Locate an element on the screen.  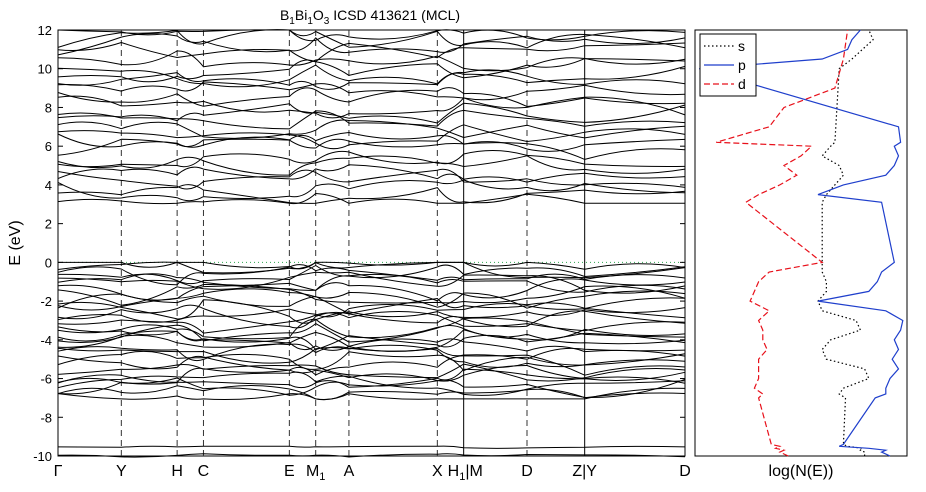
y-tick-label: 12 is located at coordinates (45, 30).